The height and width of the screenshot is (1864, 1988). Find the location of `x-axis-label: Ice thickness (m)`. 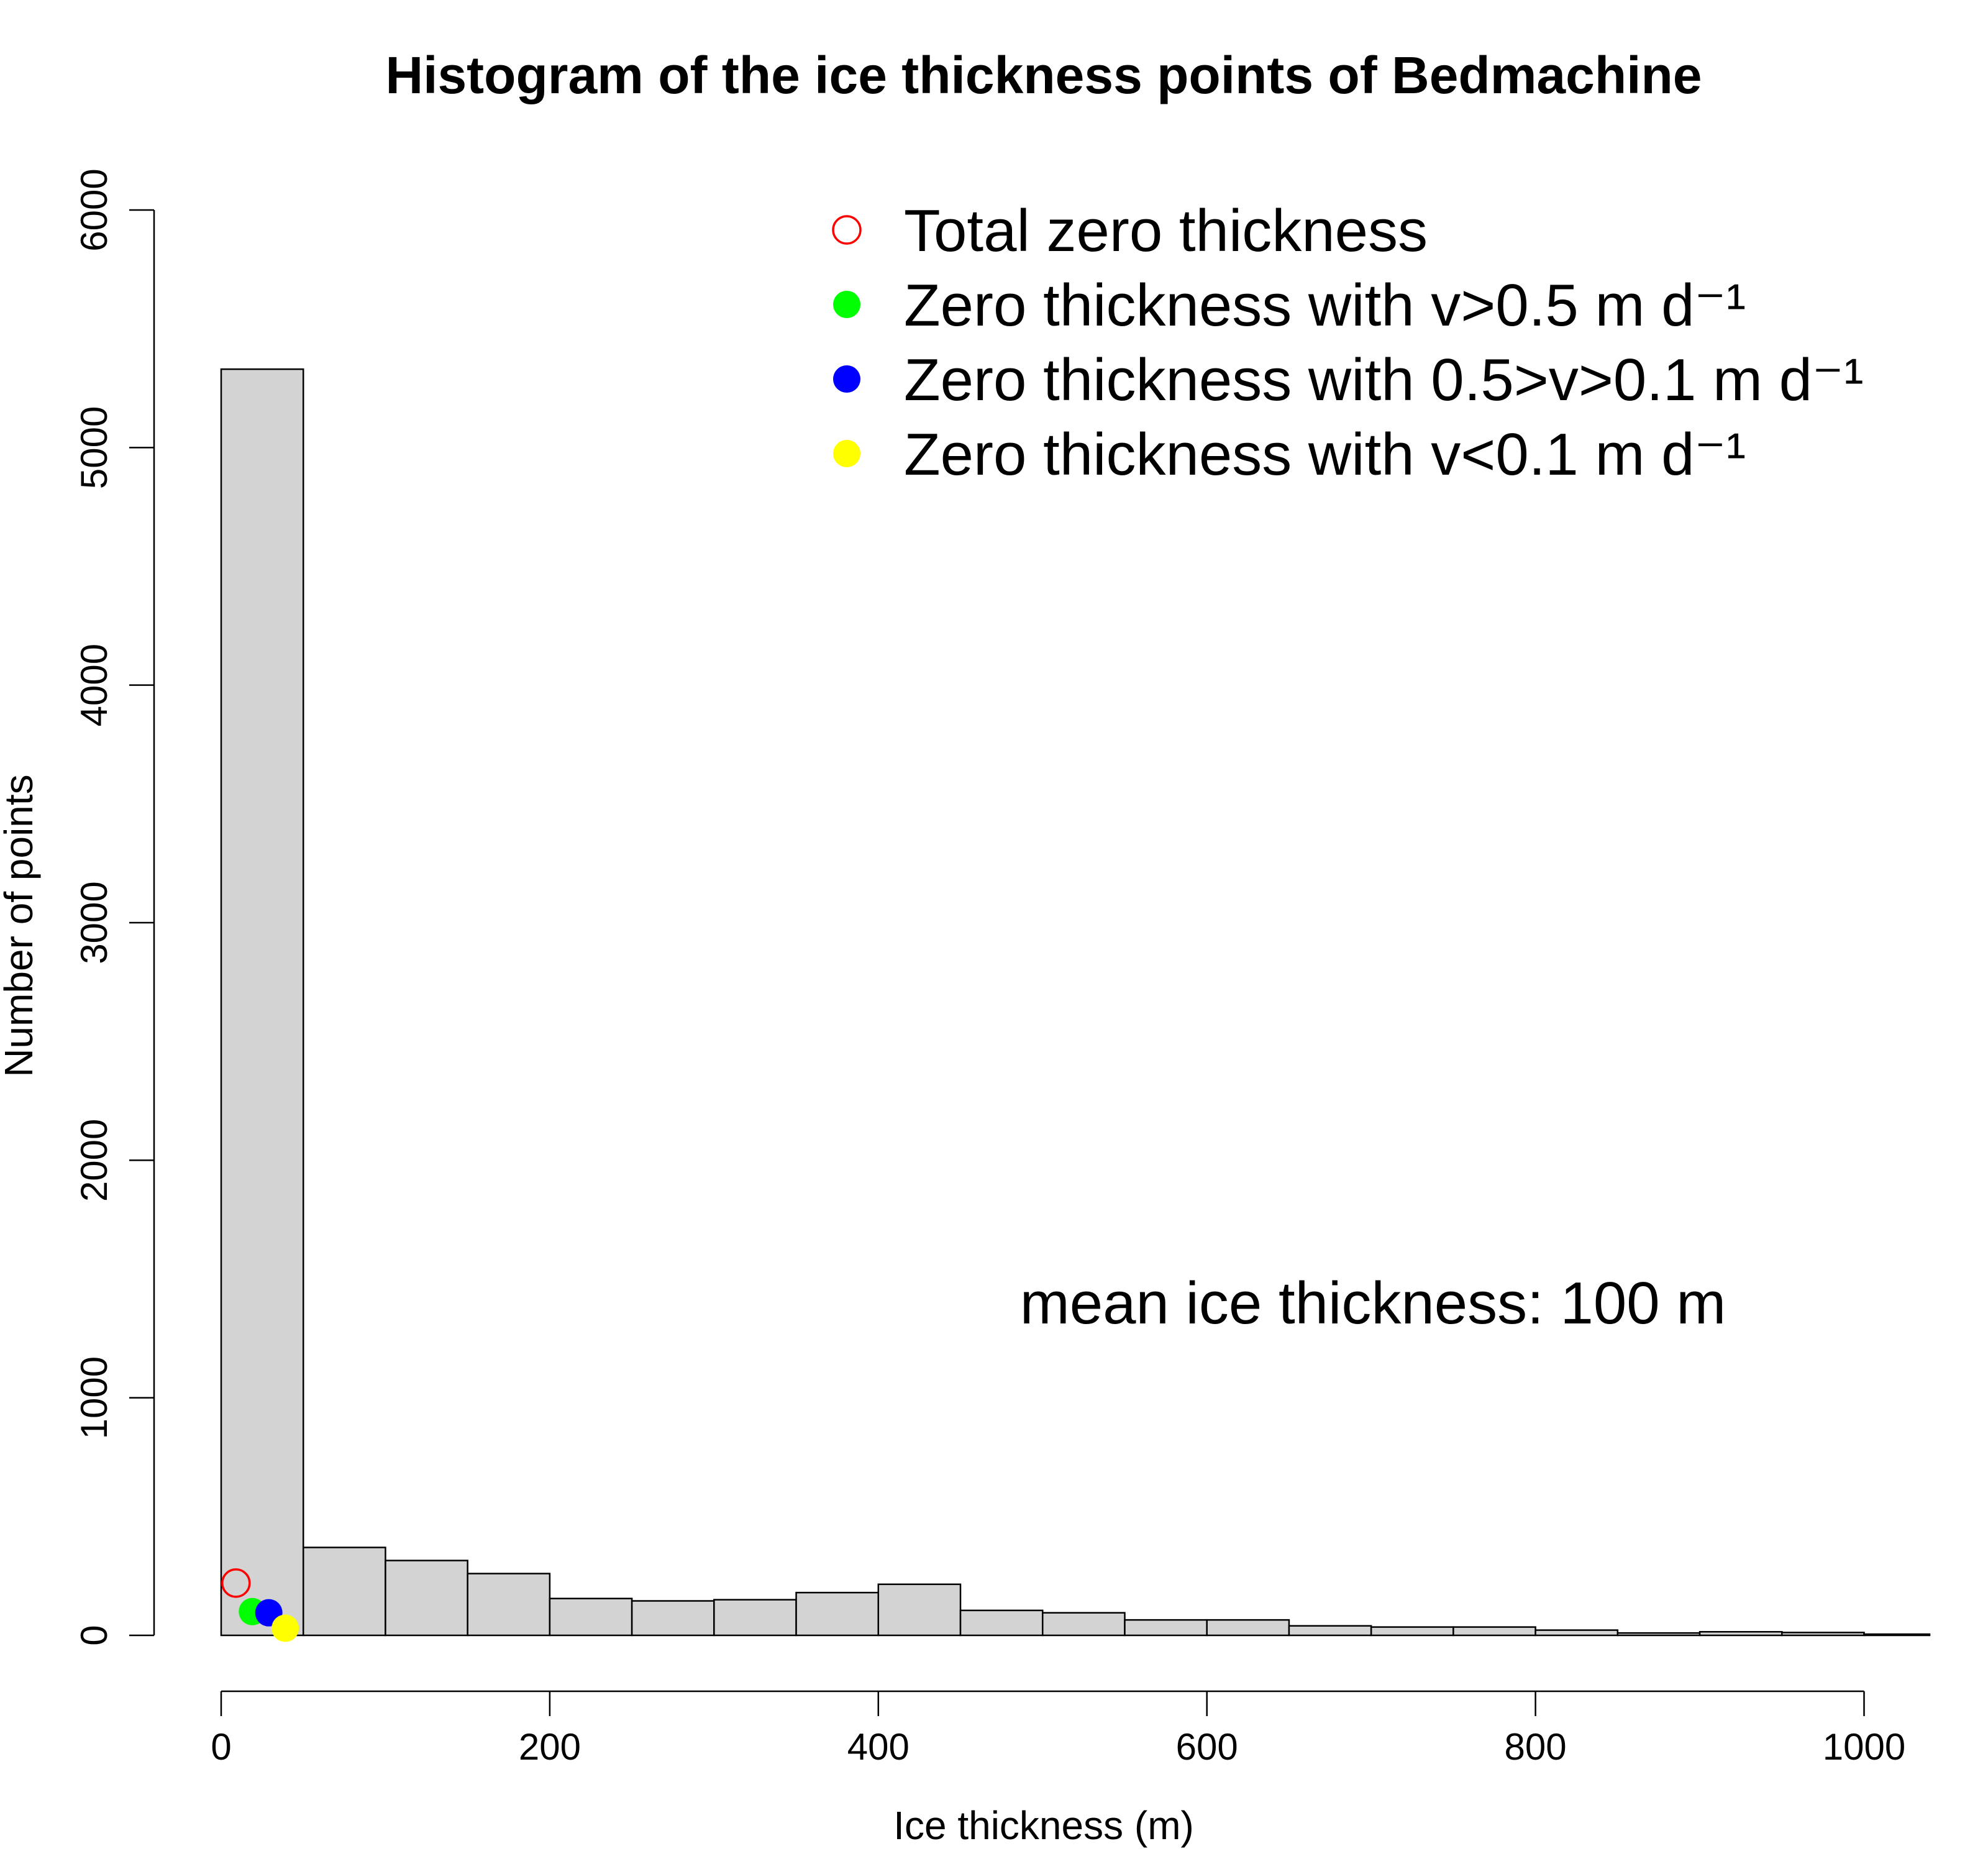

x-axis-label: Ice thickness (m) is located at coordinates (1043, 1825).